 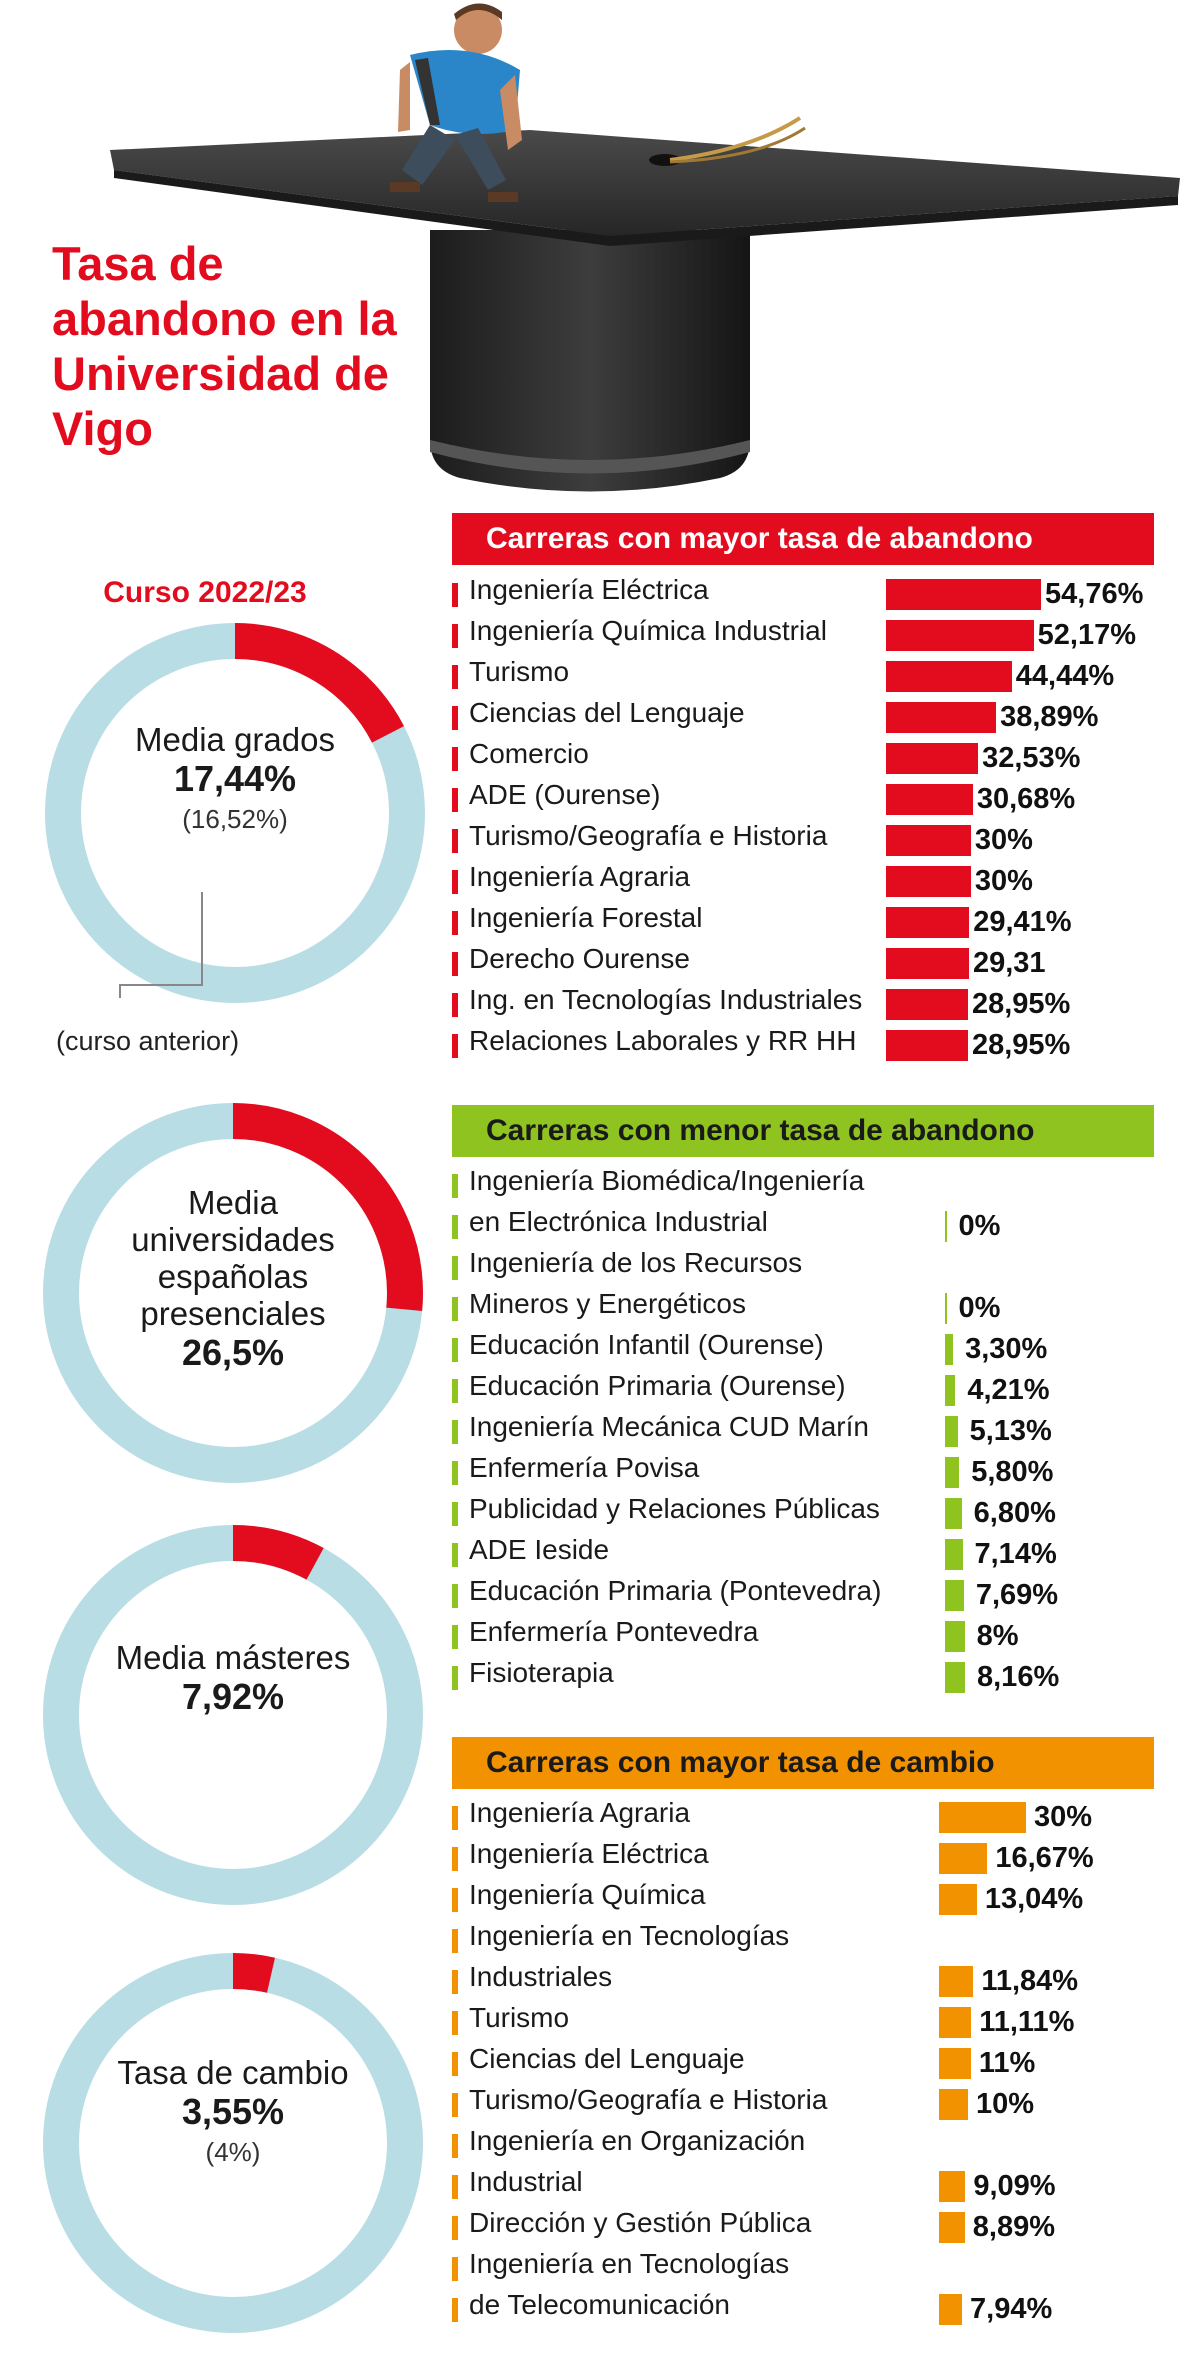 I want to click on category-label: Enfermería Pontevedra, so click(x=614, y=1631).